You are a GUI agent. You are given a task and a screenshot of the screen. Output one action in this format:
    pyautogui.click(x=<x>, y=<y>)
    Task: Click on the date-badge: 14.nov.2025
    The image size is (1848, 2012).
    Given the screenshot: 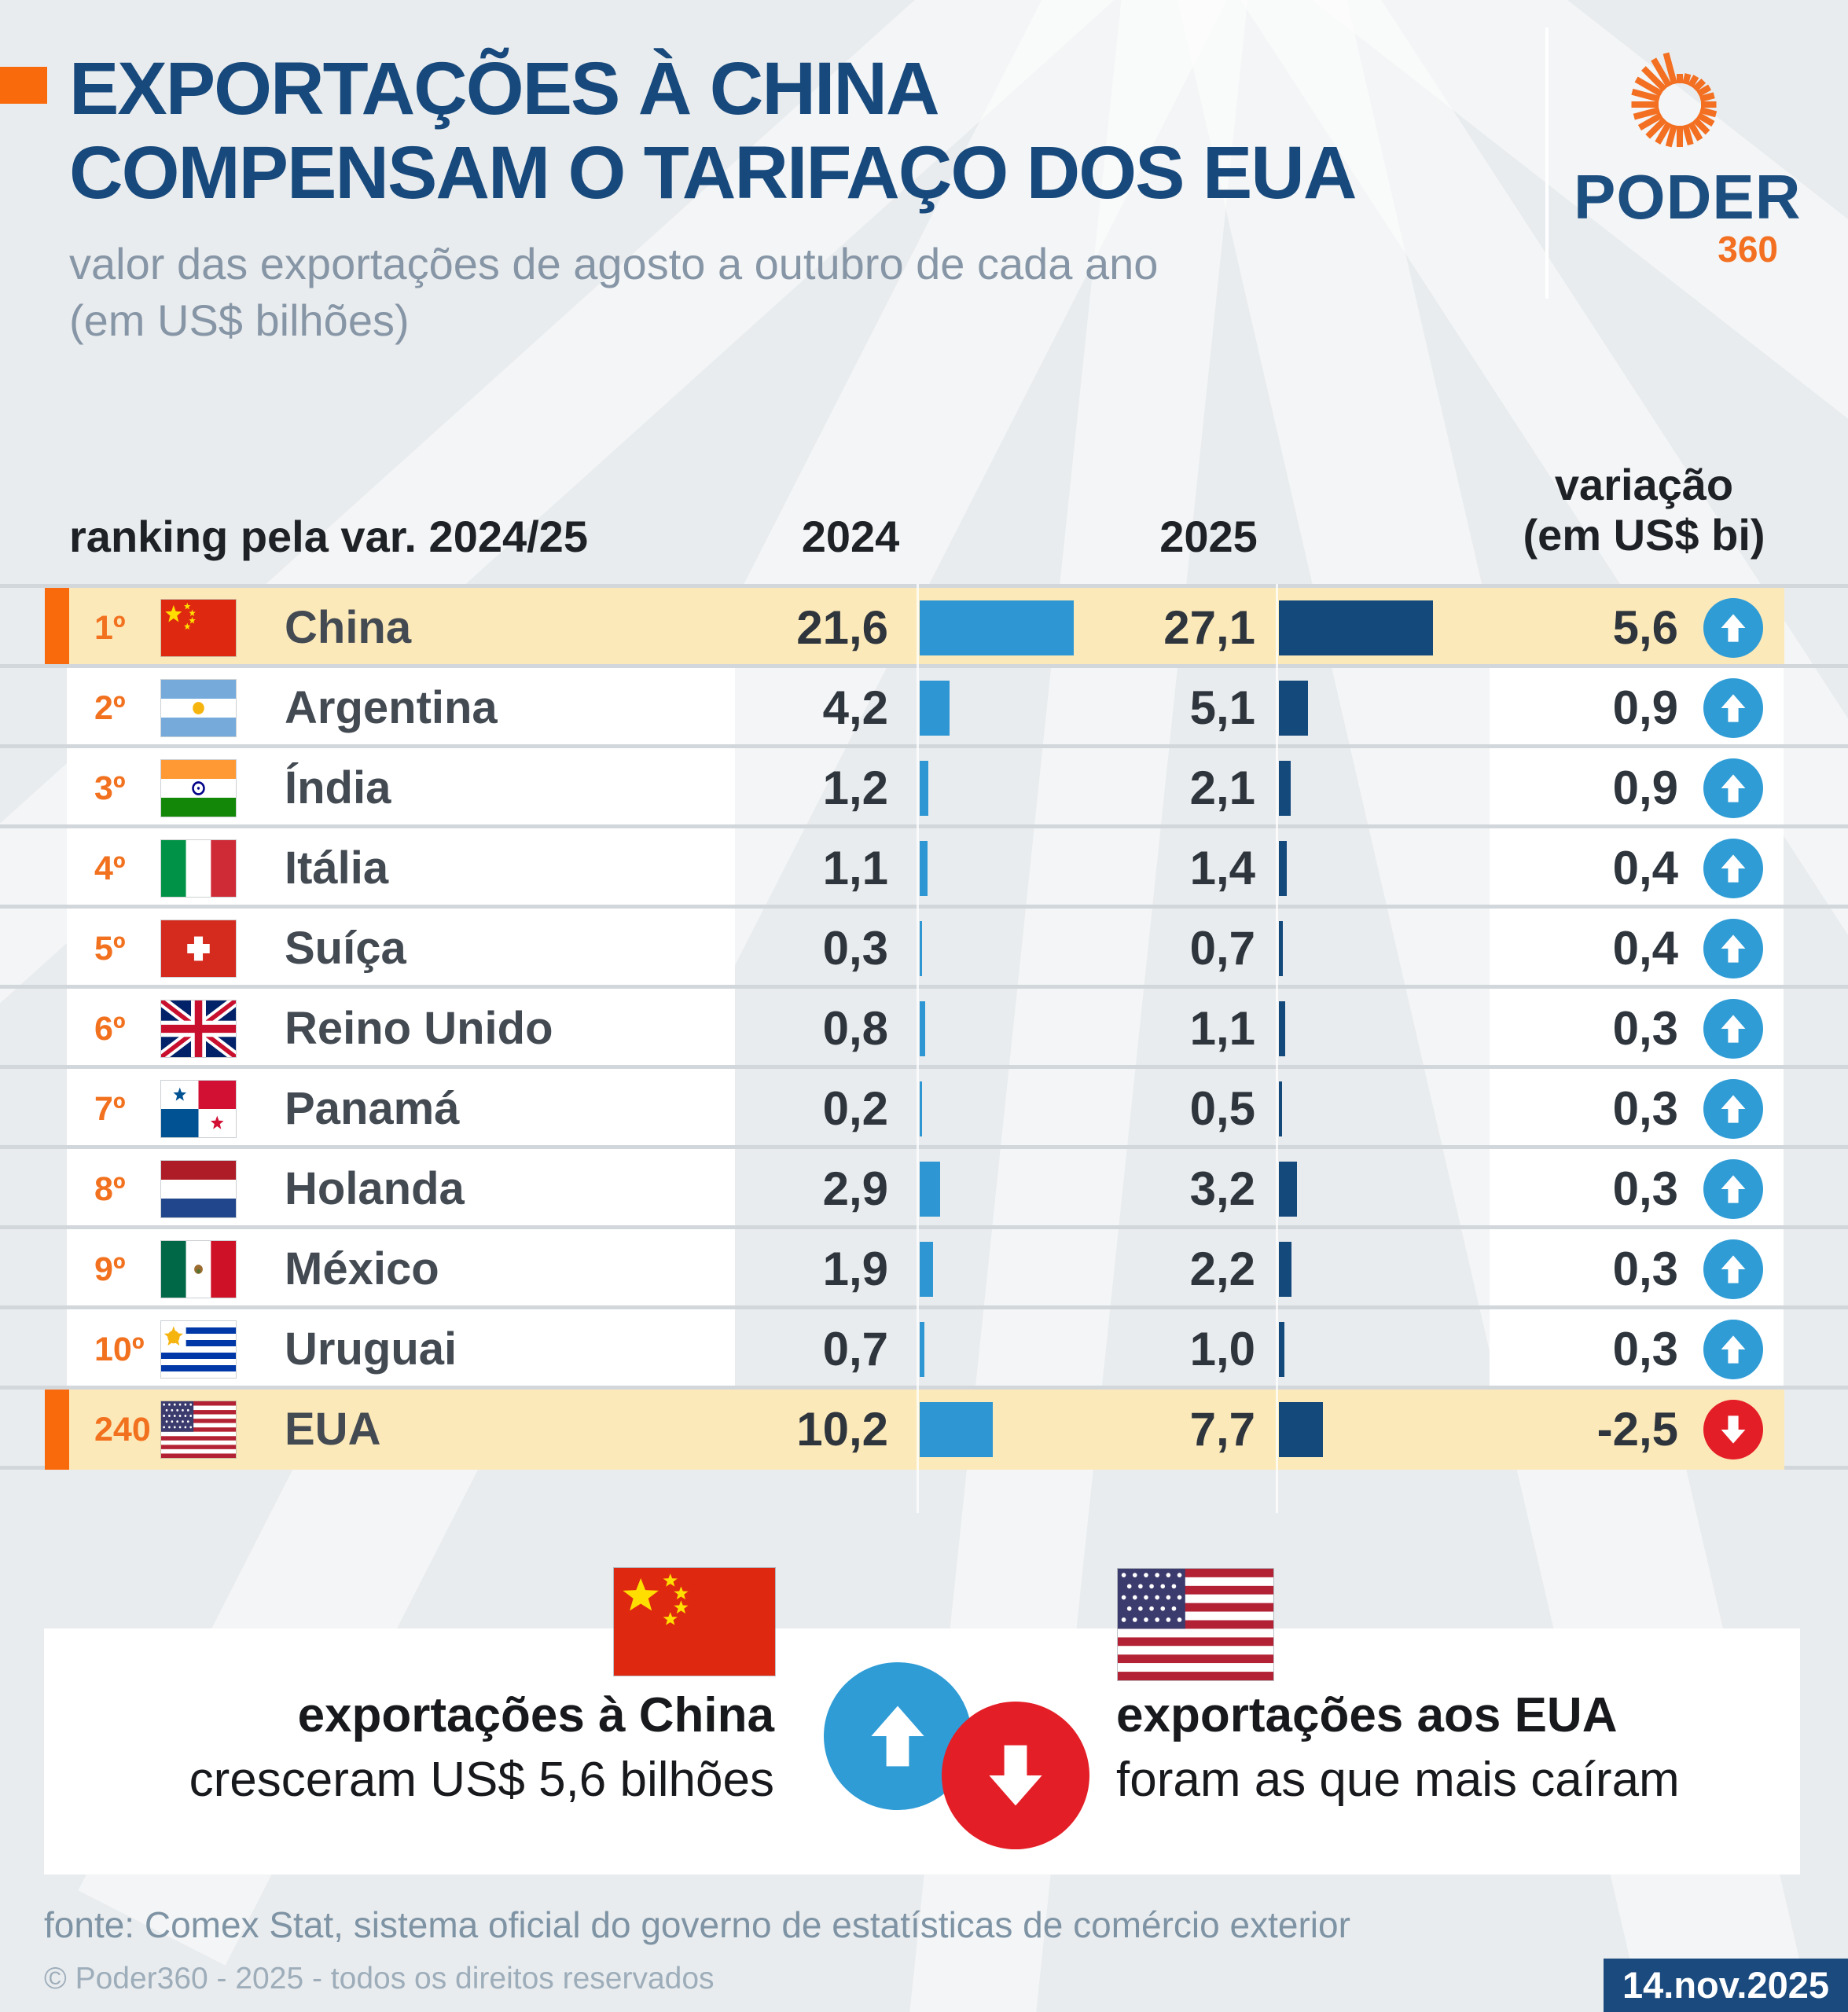 What is the action you would take?
    pyautogui.click(x=1726, y=1985)
    